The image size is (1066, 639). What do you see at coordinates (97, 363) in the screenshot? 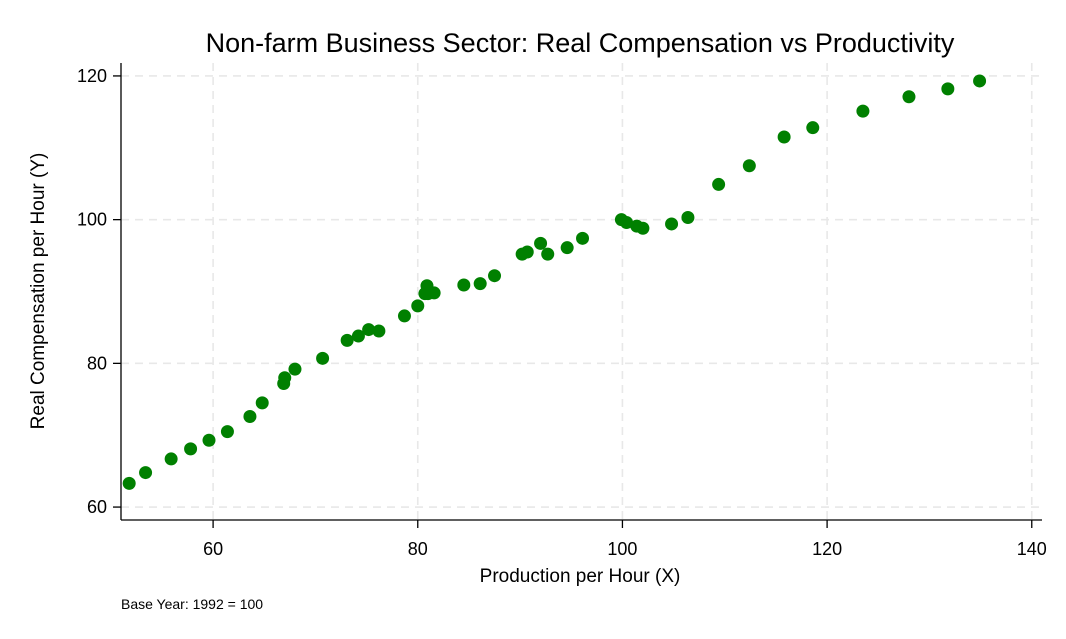
I see `y-tick-label: 80` at bounding box center [97, 363].